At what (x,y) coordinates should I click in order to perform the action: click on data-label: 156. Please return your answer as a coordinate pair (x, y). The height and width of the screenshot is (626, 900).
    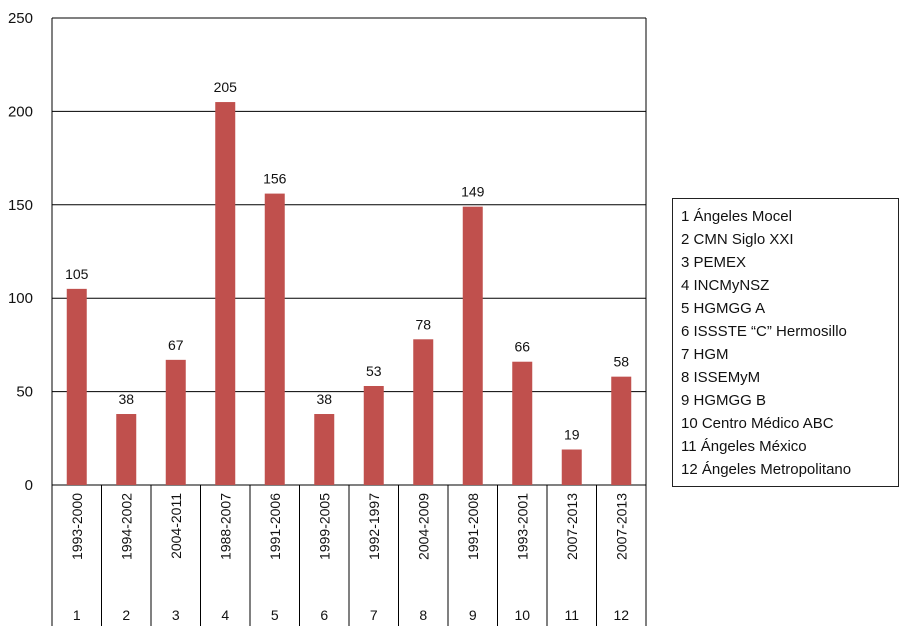
    Looking at the image, I should click on (275, 179).